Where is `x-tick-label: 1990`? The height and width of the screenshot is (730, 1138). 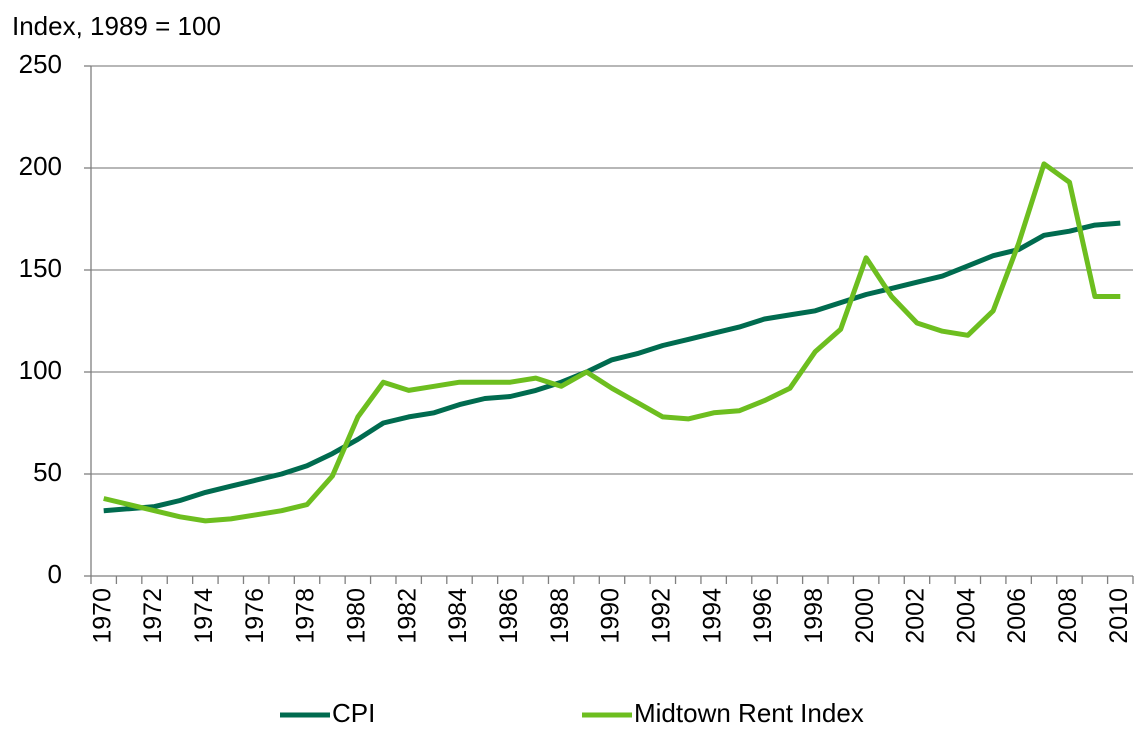 x-tick-label: 1990 is located at coordinates (611, 616).